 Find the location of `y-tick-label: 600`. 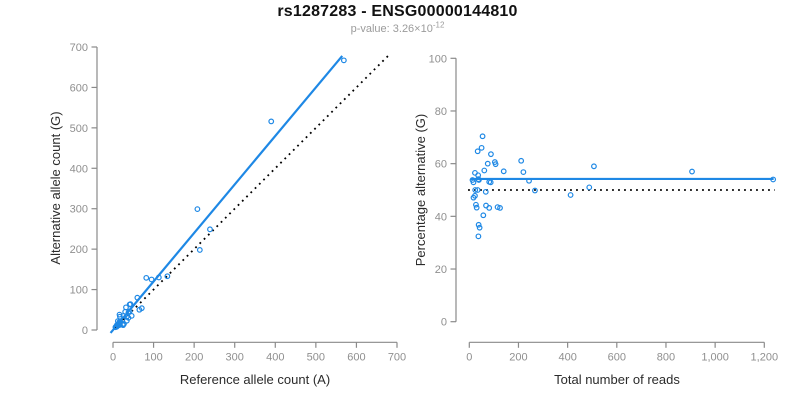

y-tick-label: 600 is located at coordinates (79, 88).